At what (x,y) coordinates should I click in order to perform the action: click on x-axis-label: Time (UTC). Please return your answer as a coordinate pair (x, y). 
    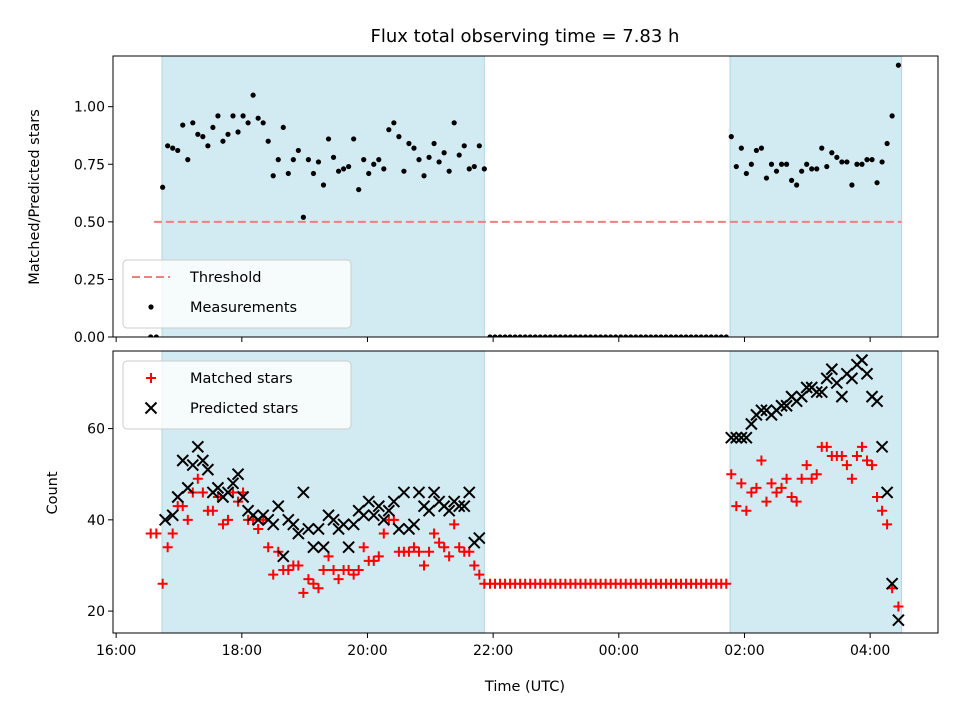
    Looking at the image, I should click on (524, 687).